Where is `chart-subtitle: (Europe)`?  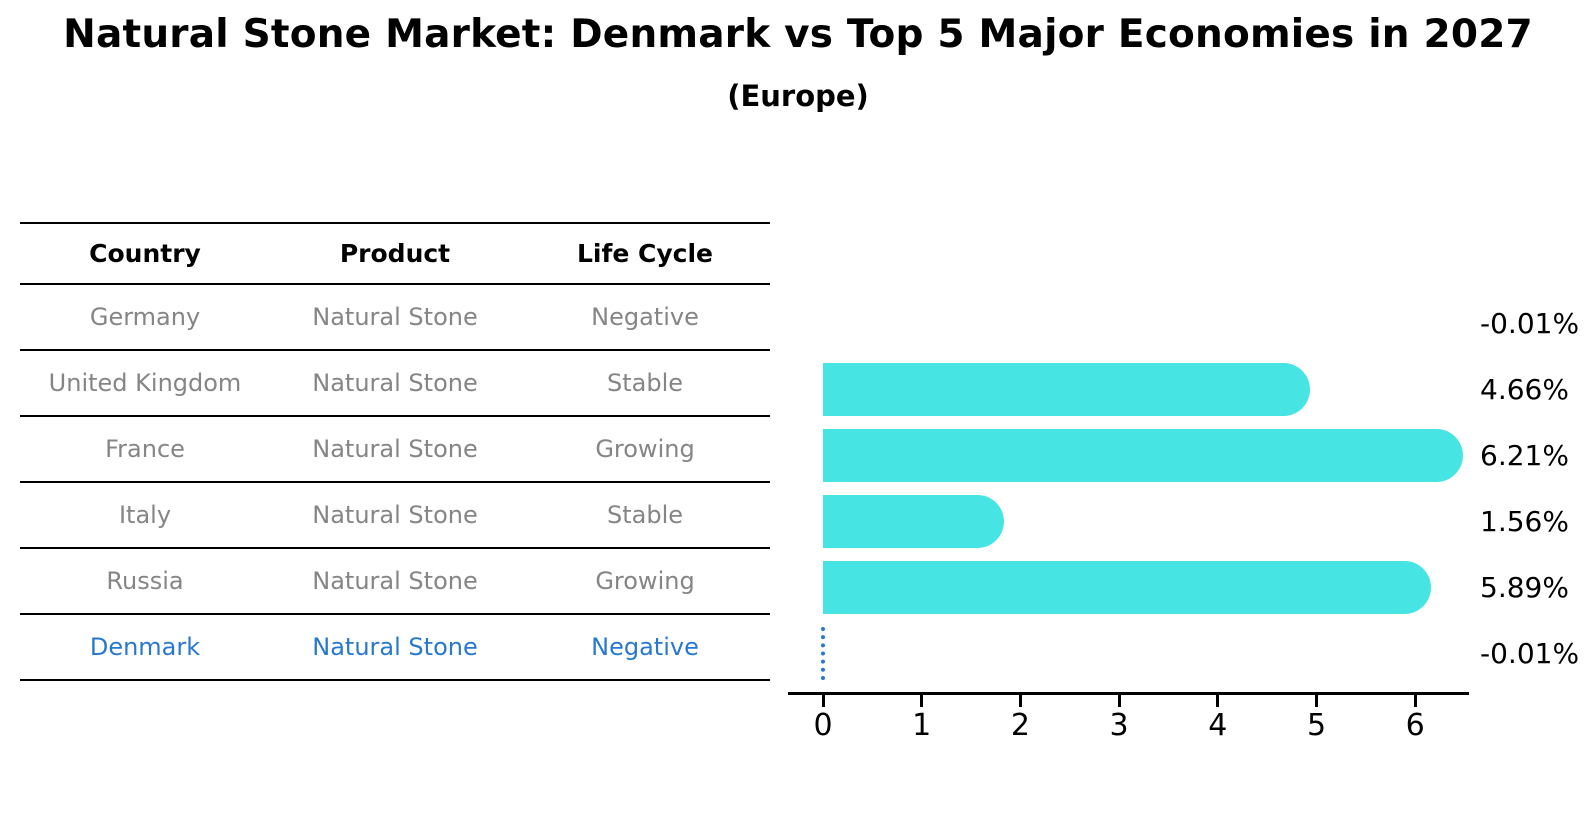 chart-subtitle: (Europe) is located at coordinates (798, 96).